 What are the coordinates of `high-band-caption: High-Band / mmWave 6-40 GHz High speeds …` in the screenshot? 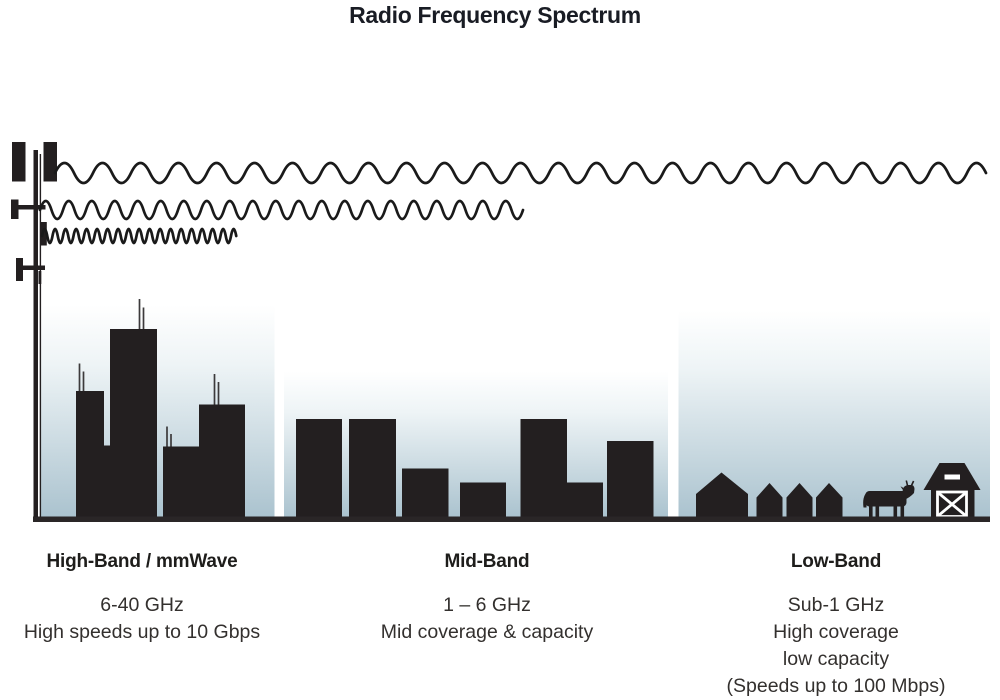 It's located at (142, 598).